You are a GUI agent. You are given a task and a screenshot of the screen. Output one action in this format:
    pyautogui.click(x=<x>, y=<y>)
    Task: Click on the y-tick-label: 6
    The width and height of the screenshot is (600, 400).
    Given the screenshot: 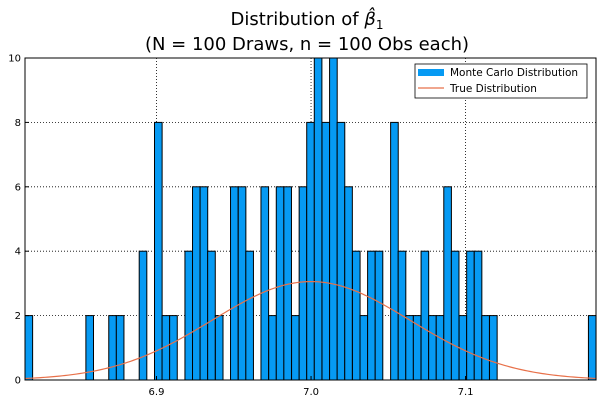 What is the action you would take?
    pyautogui.click(x=18, y=187)
    